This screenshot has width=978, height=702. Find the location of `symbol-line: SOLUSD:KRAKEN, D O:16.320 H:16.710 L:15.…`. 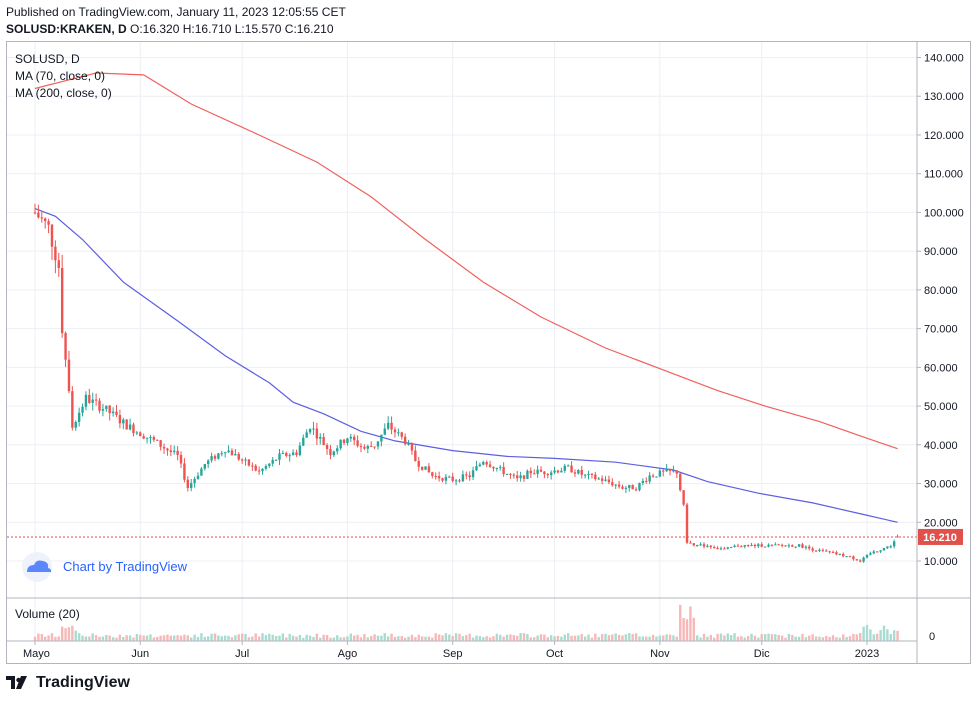

symbol-line: SOLUSD:KRAKEN, D O:16.320 H:16.710 L:15.… is located at coordinates (170, 29).